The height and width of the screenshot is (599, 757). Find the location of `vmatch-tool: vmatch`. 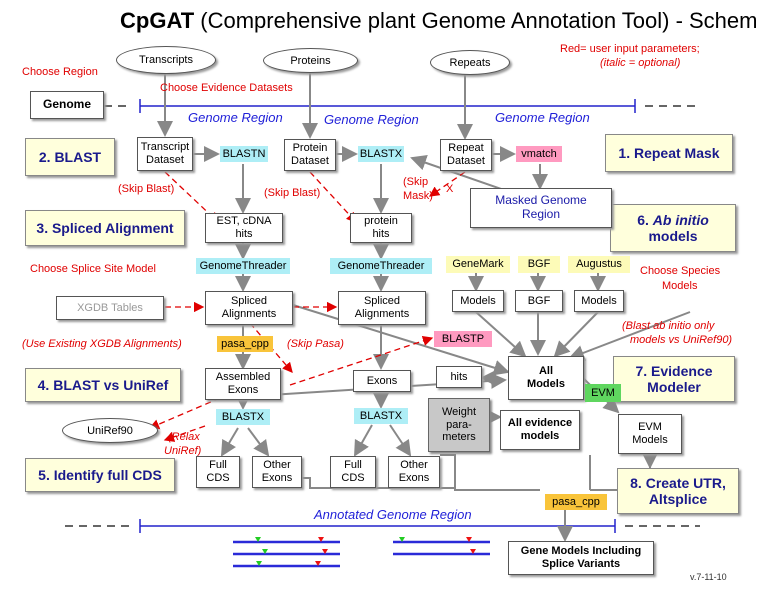

vmatch-tool: vmatch is located at coordinates (539, 154).